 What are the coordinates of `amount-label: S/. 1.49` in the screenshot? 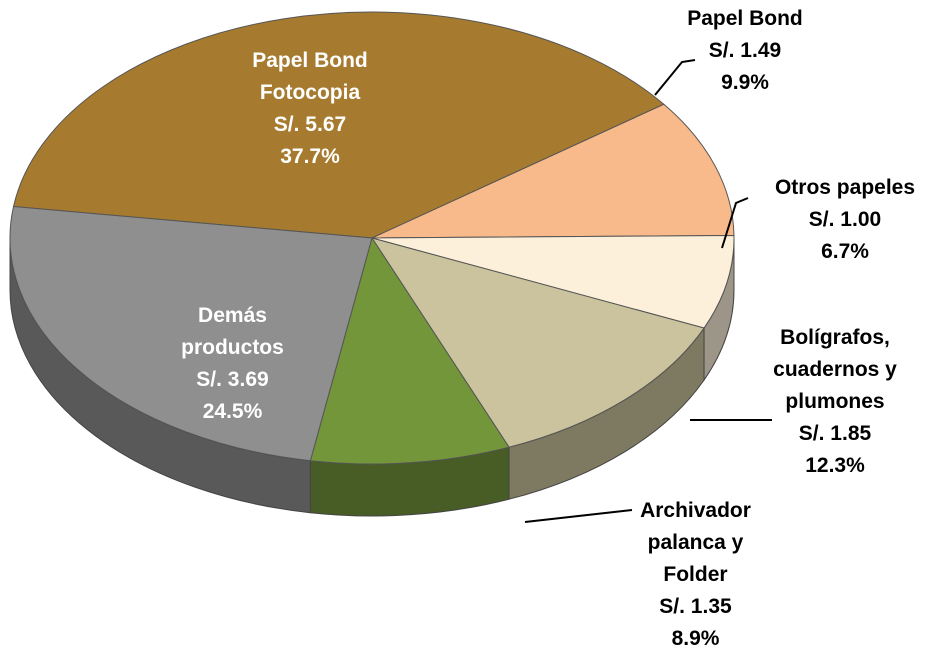 It's located at (745, 50).